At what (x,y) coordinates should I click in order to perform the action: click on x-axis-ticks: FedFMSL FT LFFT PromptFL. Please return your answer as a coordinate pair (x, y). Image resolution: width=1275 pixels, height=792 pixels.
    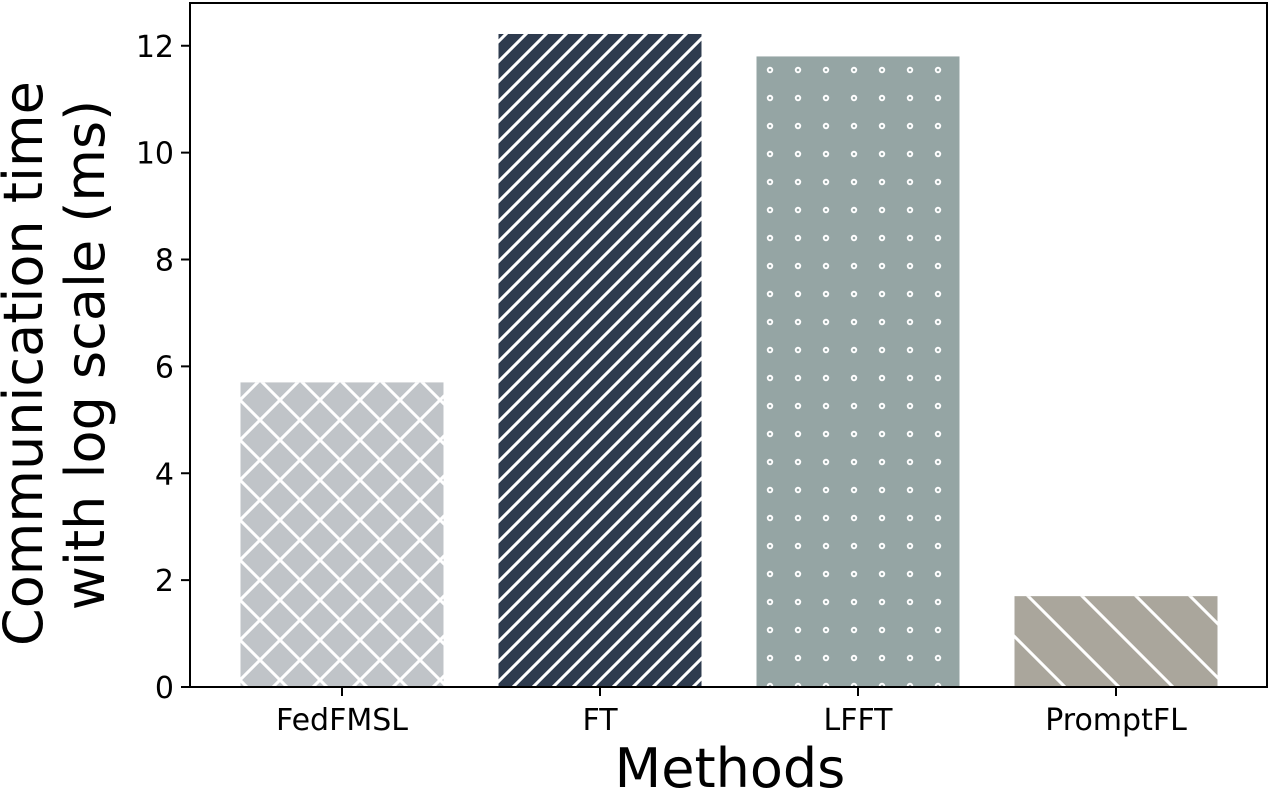
    Looking at the image, I should click on (731, 712).